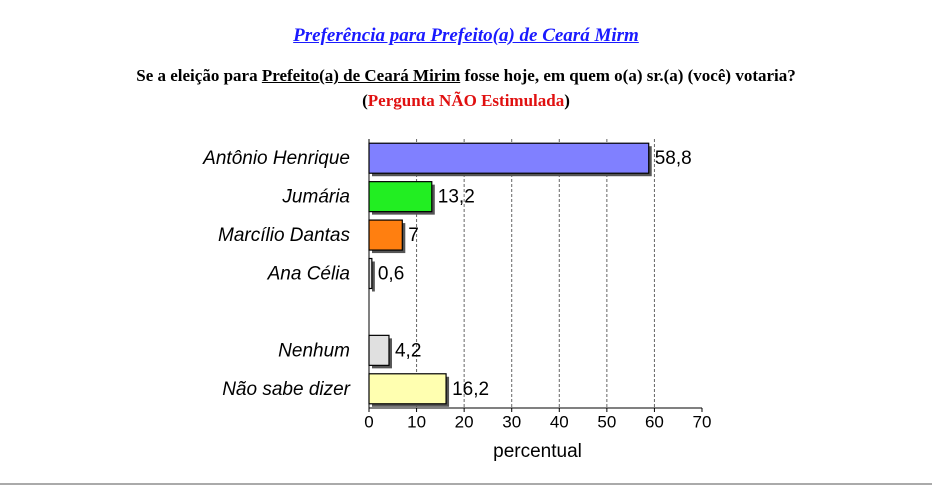  What do you see at coordinates (606, 421) in the screenshot?
I see `x-tick-label: 50` at bounding box center [606, 421].